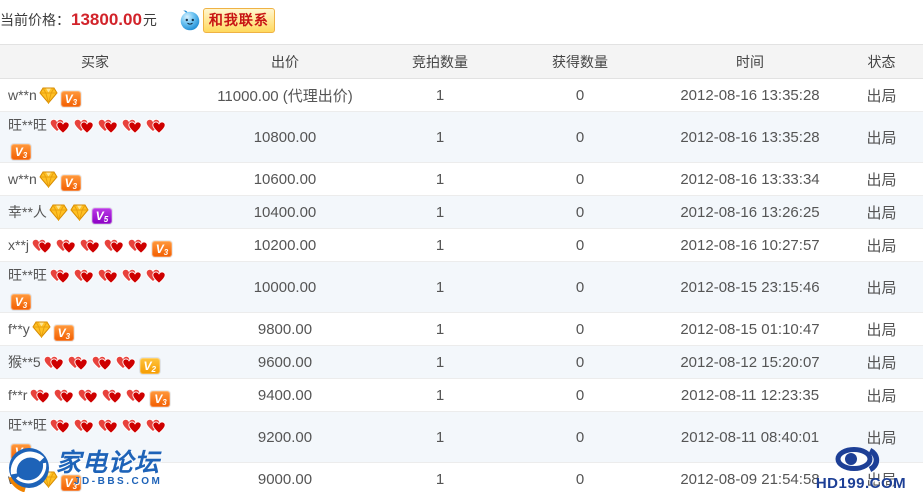 This screenshot has height=492, width=923. What do you see at coordinates (285, 179) in the screenshot?
I see `bid-amount: 10600.00` at bounding box center [285, 179].